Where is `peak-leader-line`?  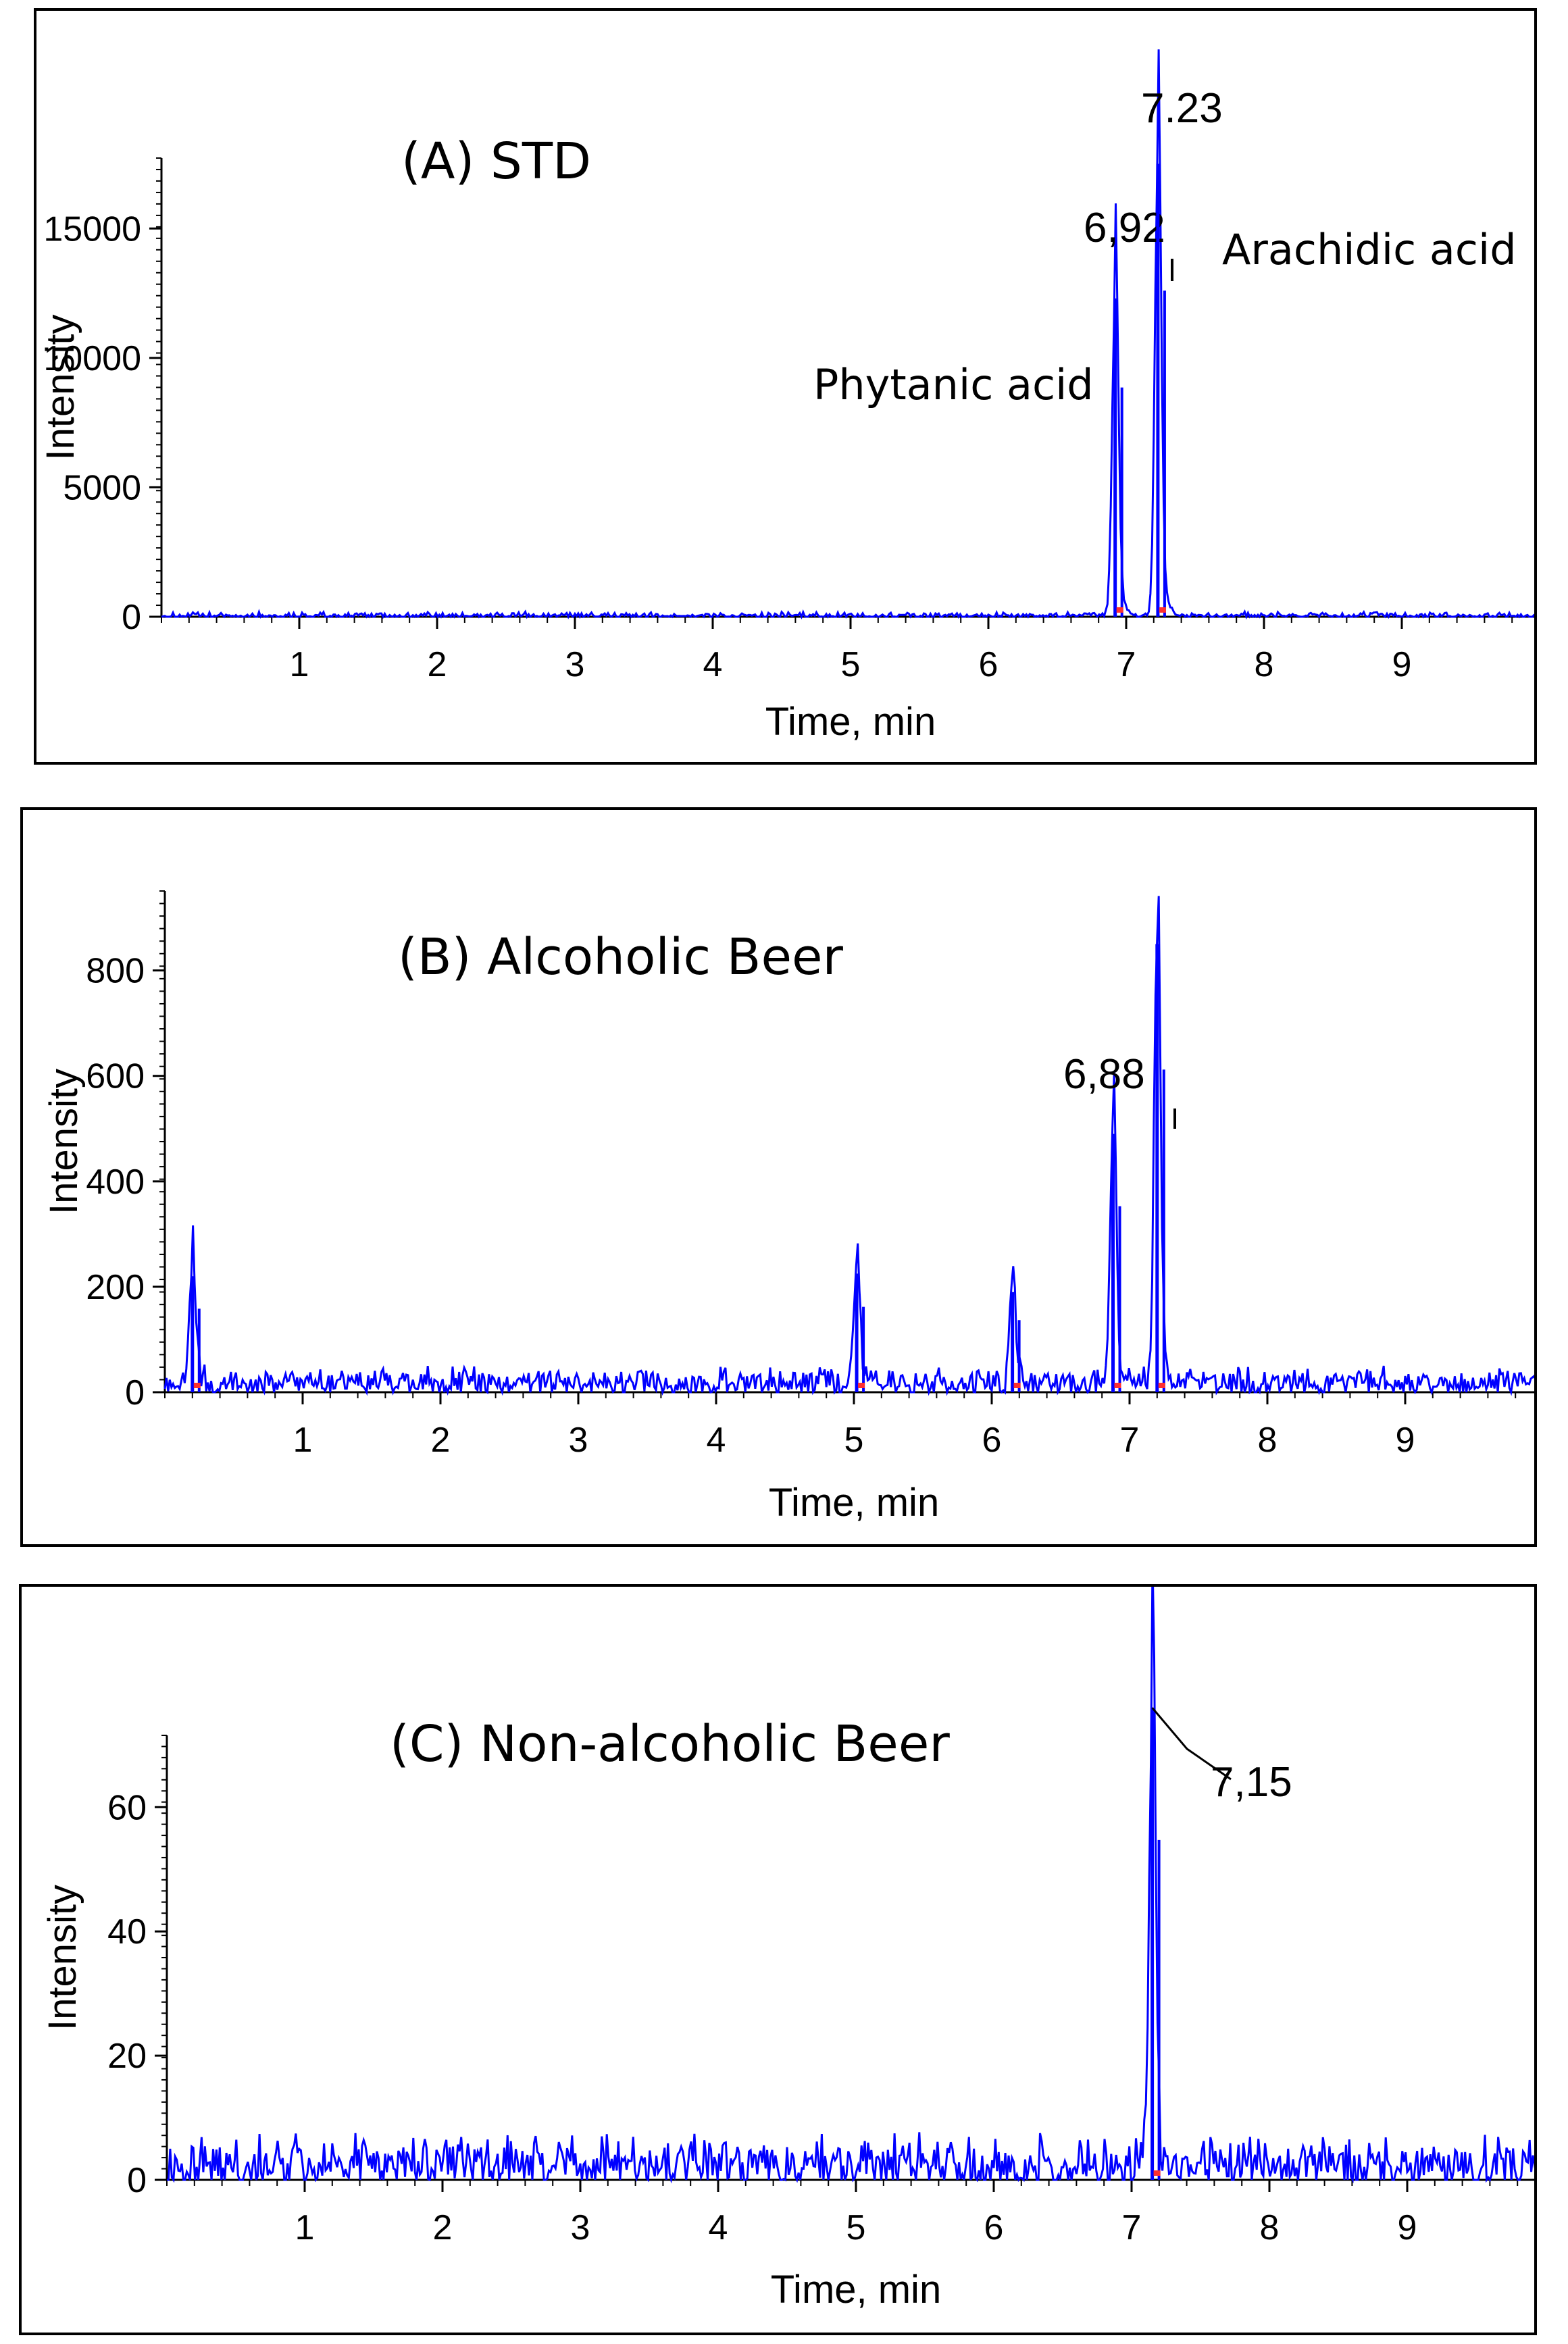
peak-leader-line is located at coordinates (1191, 1744).